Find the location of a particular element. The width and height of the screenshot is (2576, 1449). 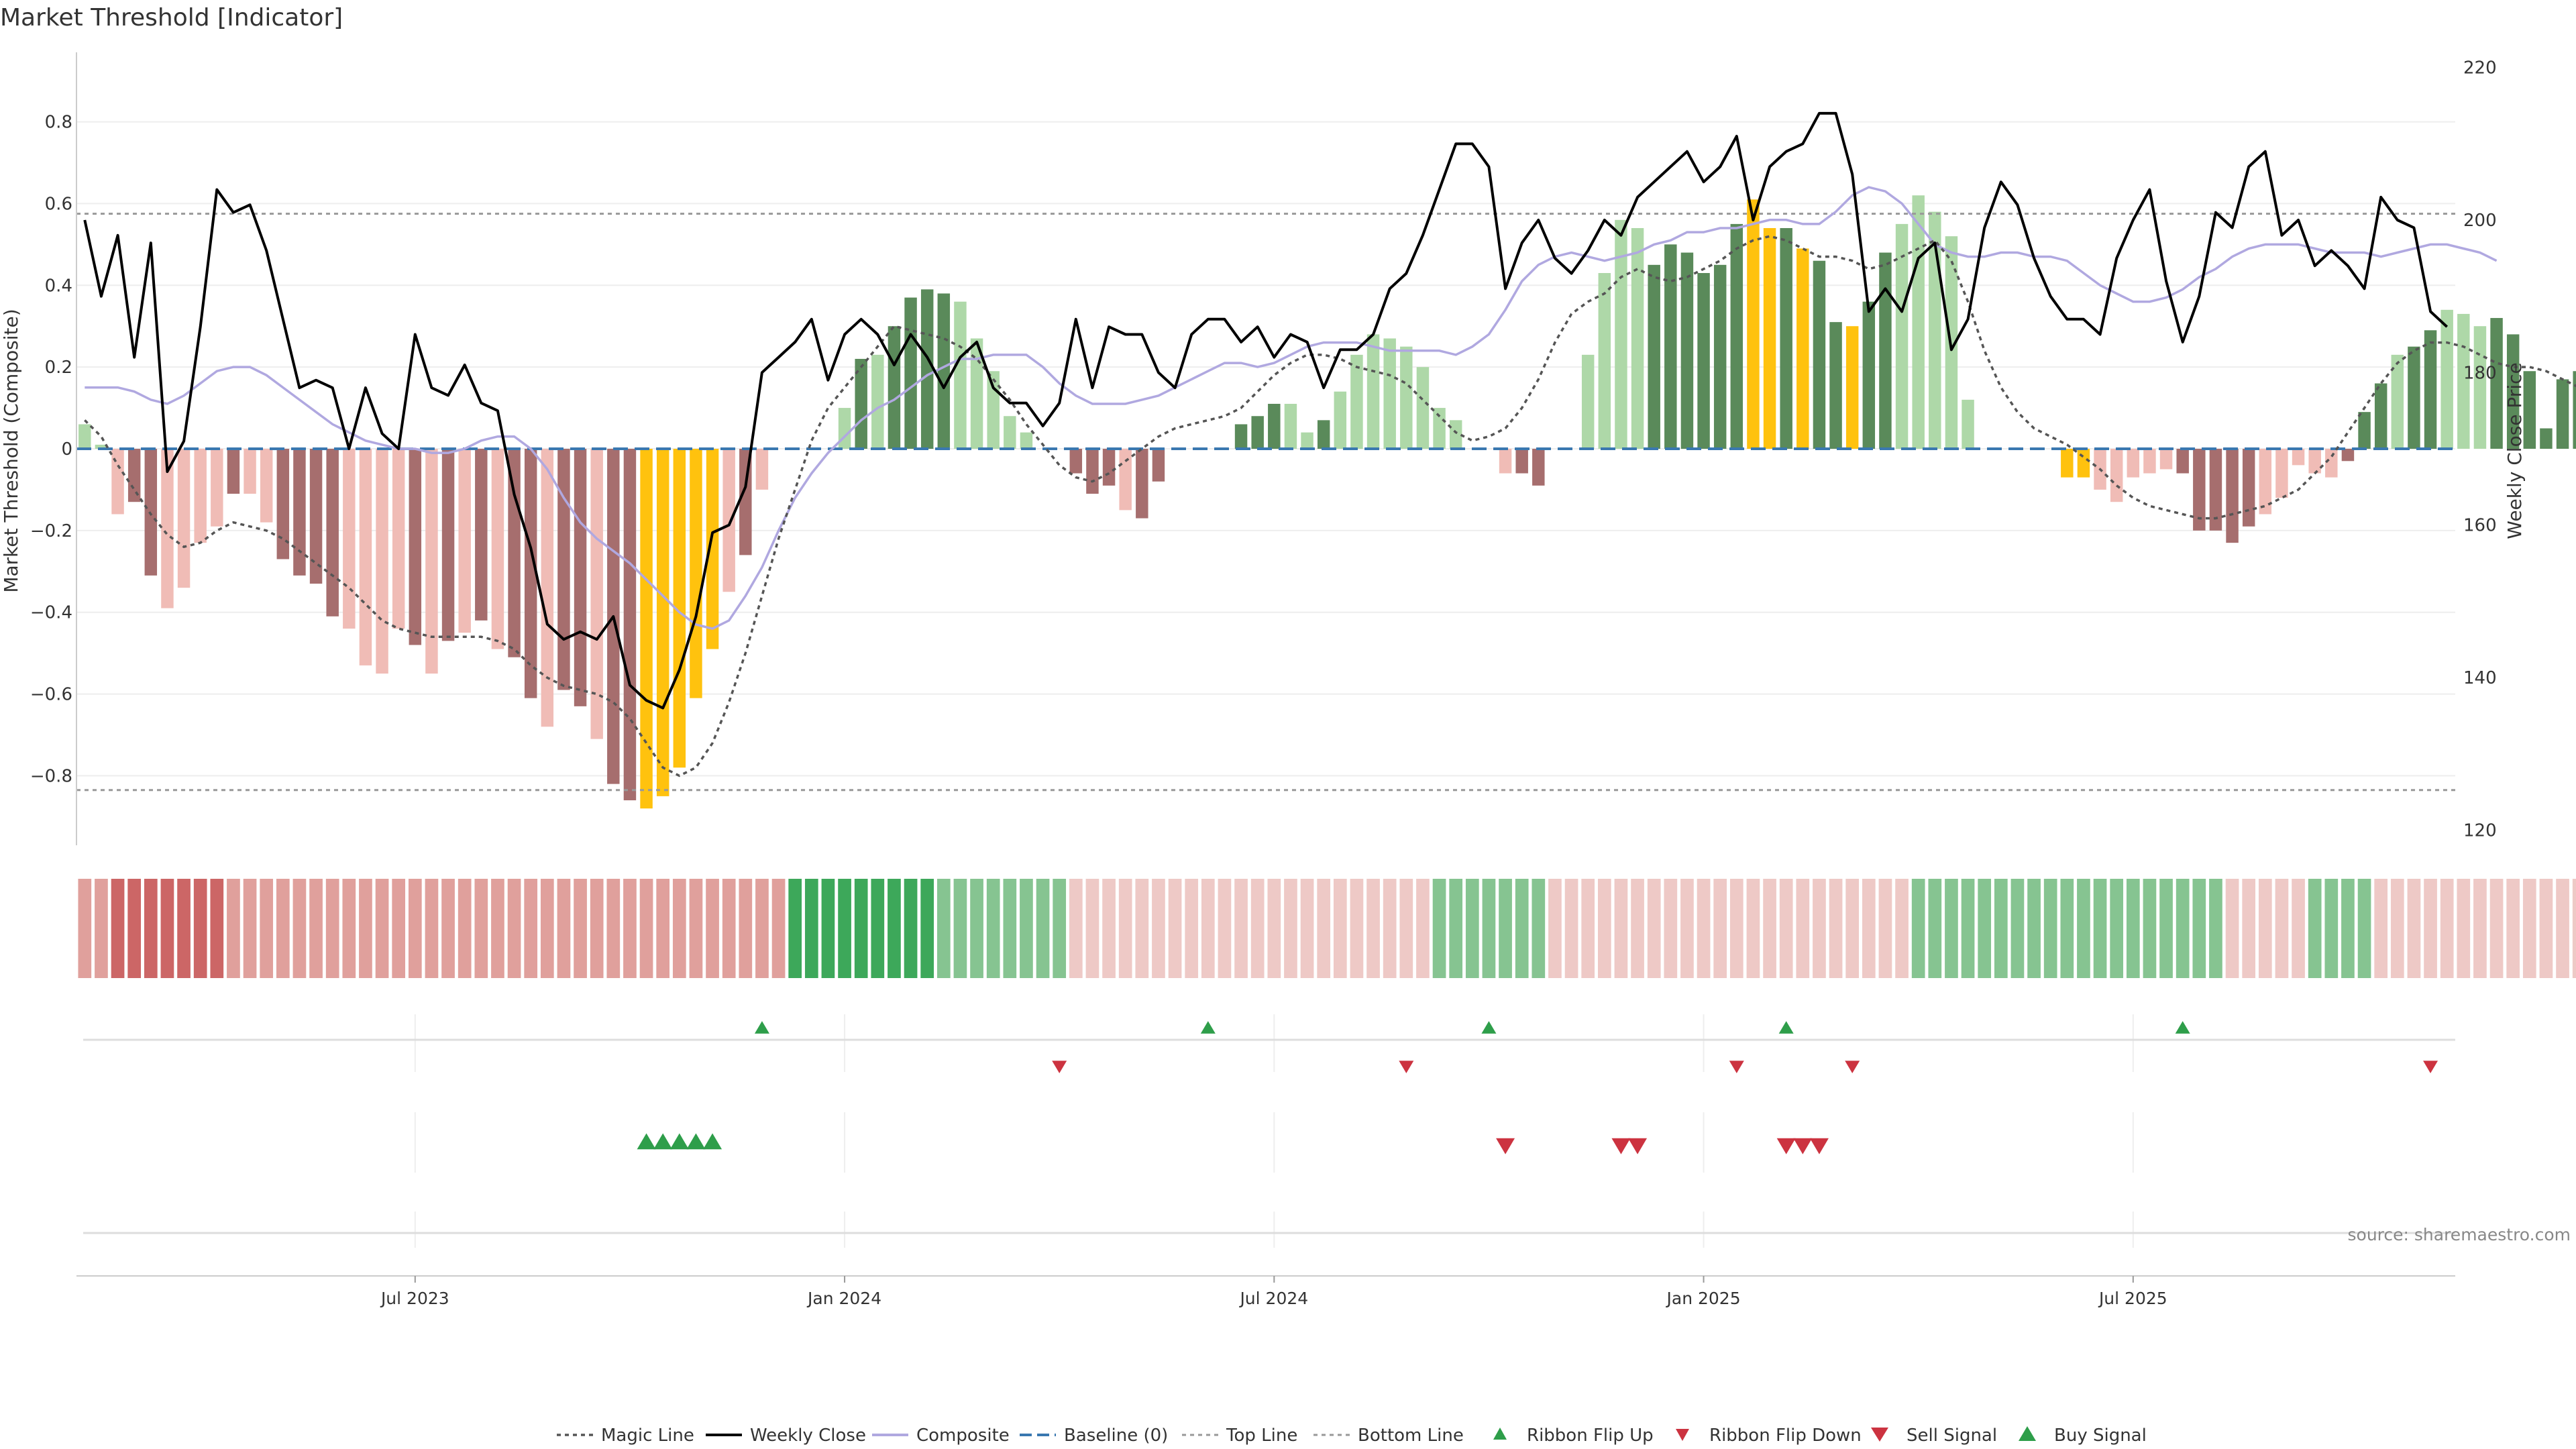

signal-panels is located at coordinates (1269, 1131).